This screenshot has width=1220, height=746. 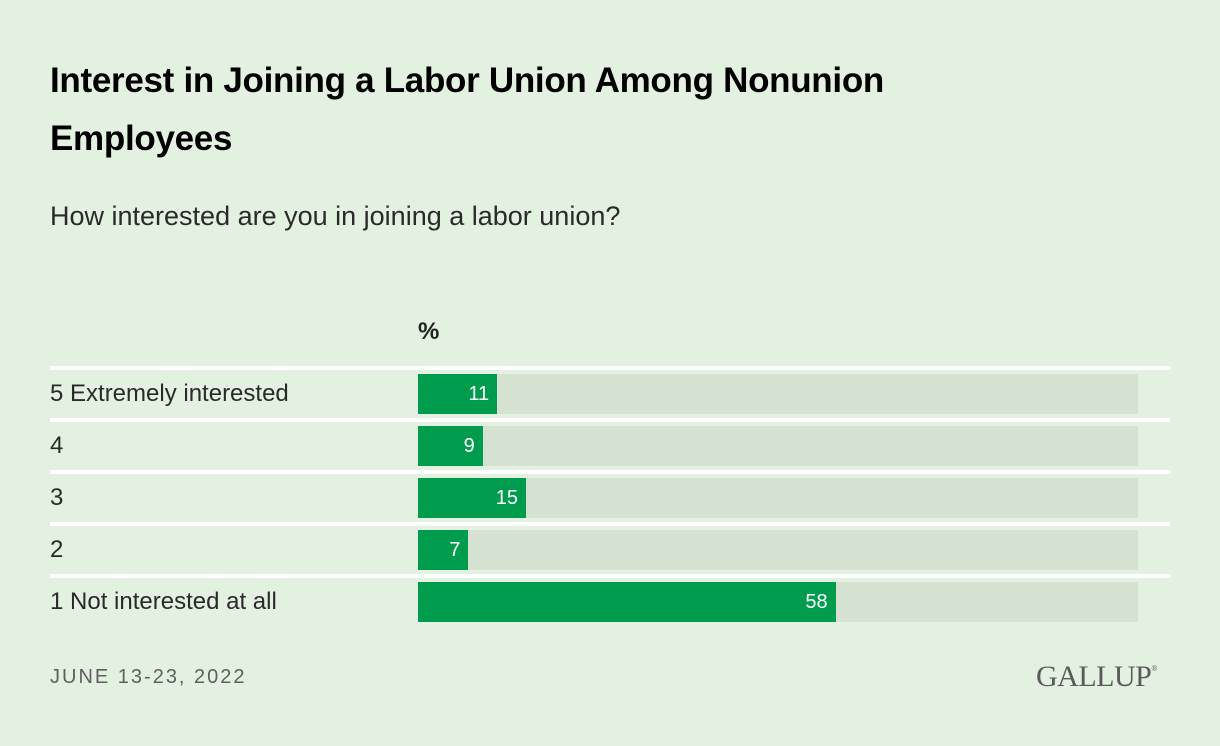 What do you see at coordinates (163, 601) in the screenshot?
I see `category-label: 1 Not interested at all` at bounding box center [163, 601].